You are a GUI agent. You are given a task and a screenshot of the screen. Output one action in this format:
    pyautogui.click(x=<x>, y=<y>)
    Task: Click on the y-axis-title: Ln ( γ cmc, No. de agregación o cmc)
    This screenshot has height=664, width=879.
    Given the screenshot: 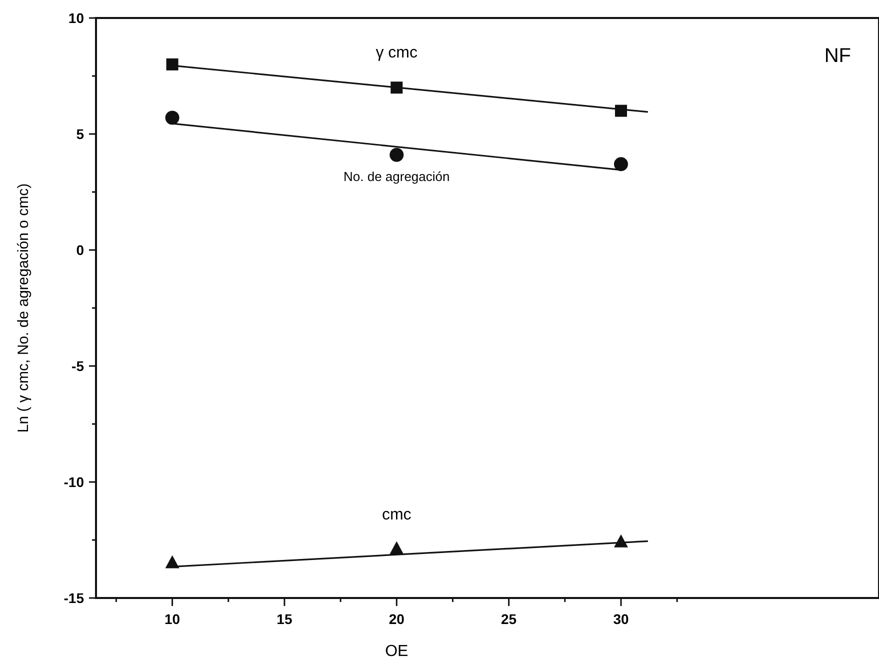 What is the action you would take?
    pyautogui.click(x=23, y=308)
    